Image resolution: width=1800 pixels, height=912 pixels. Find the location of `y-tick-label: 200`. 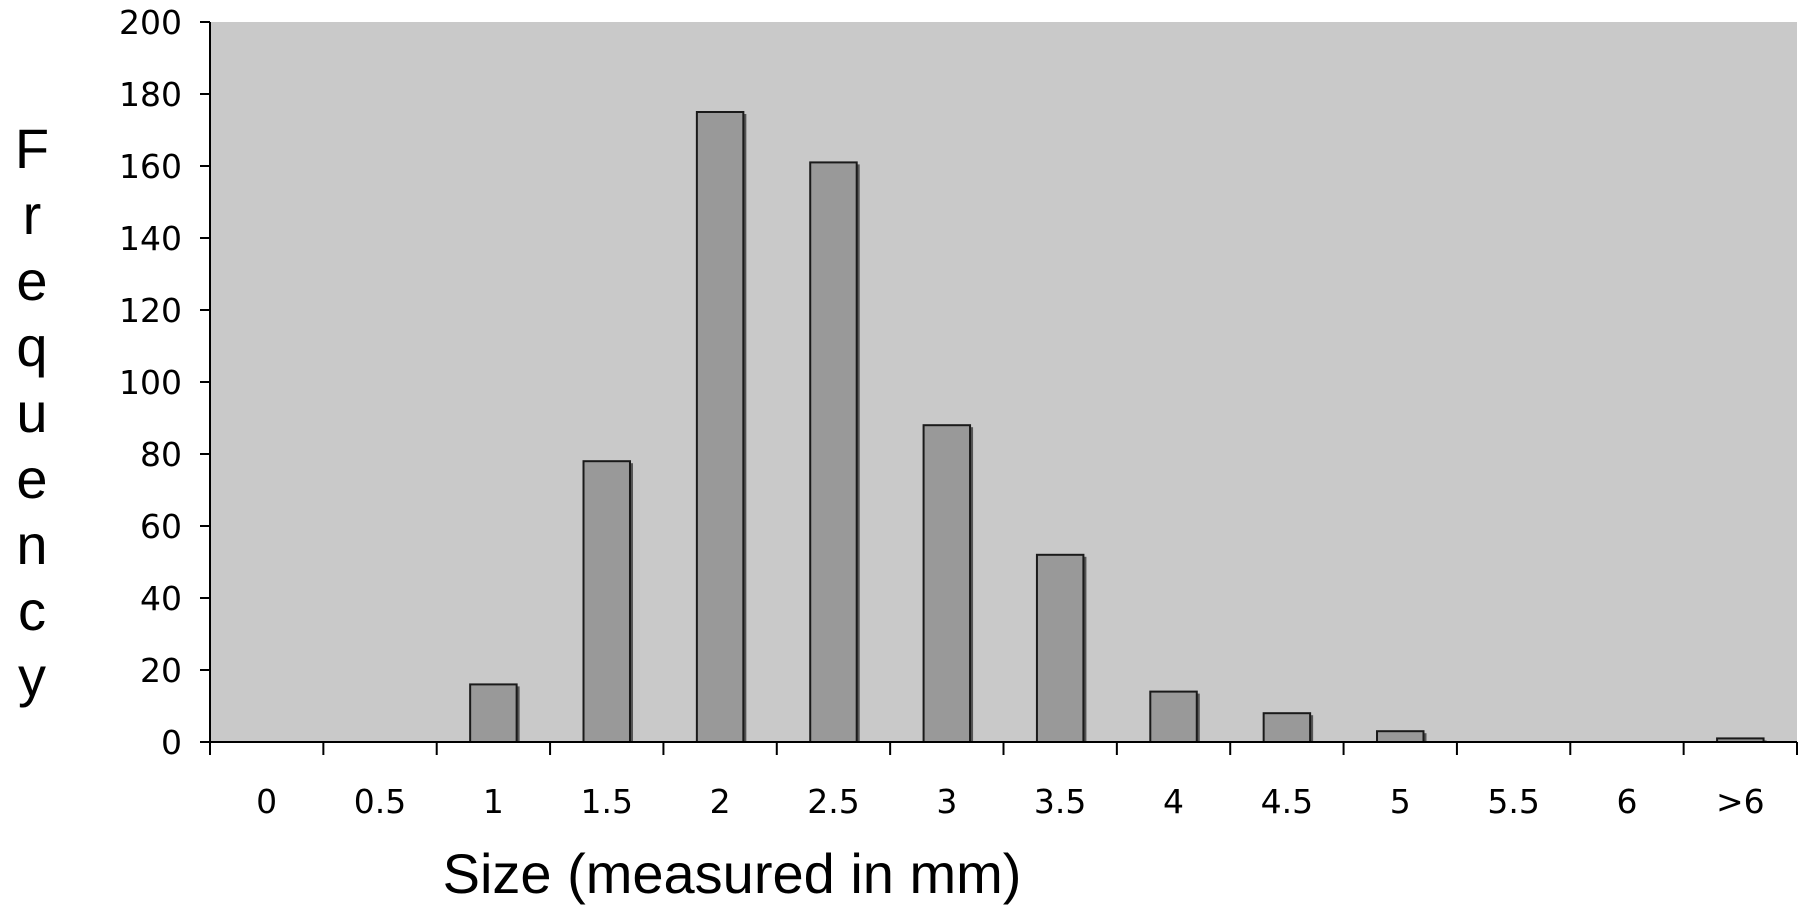

y-tick-label: 200 is located at coordinates (150, 22).